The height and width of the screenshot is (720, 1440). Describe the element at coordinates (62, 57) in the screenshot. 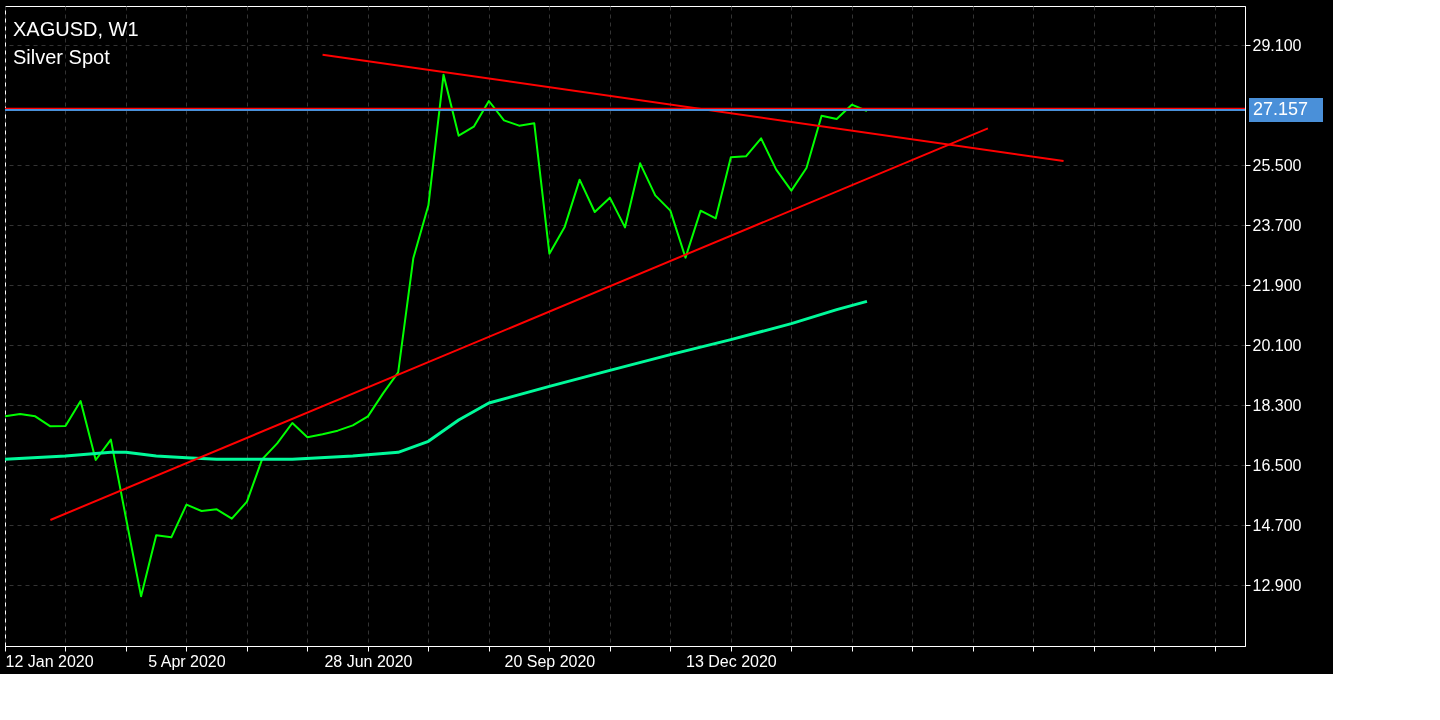

I see `text: Silver Spot` at that location.